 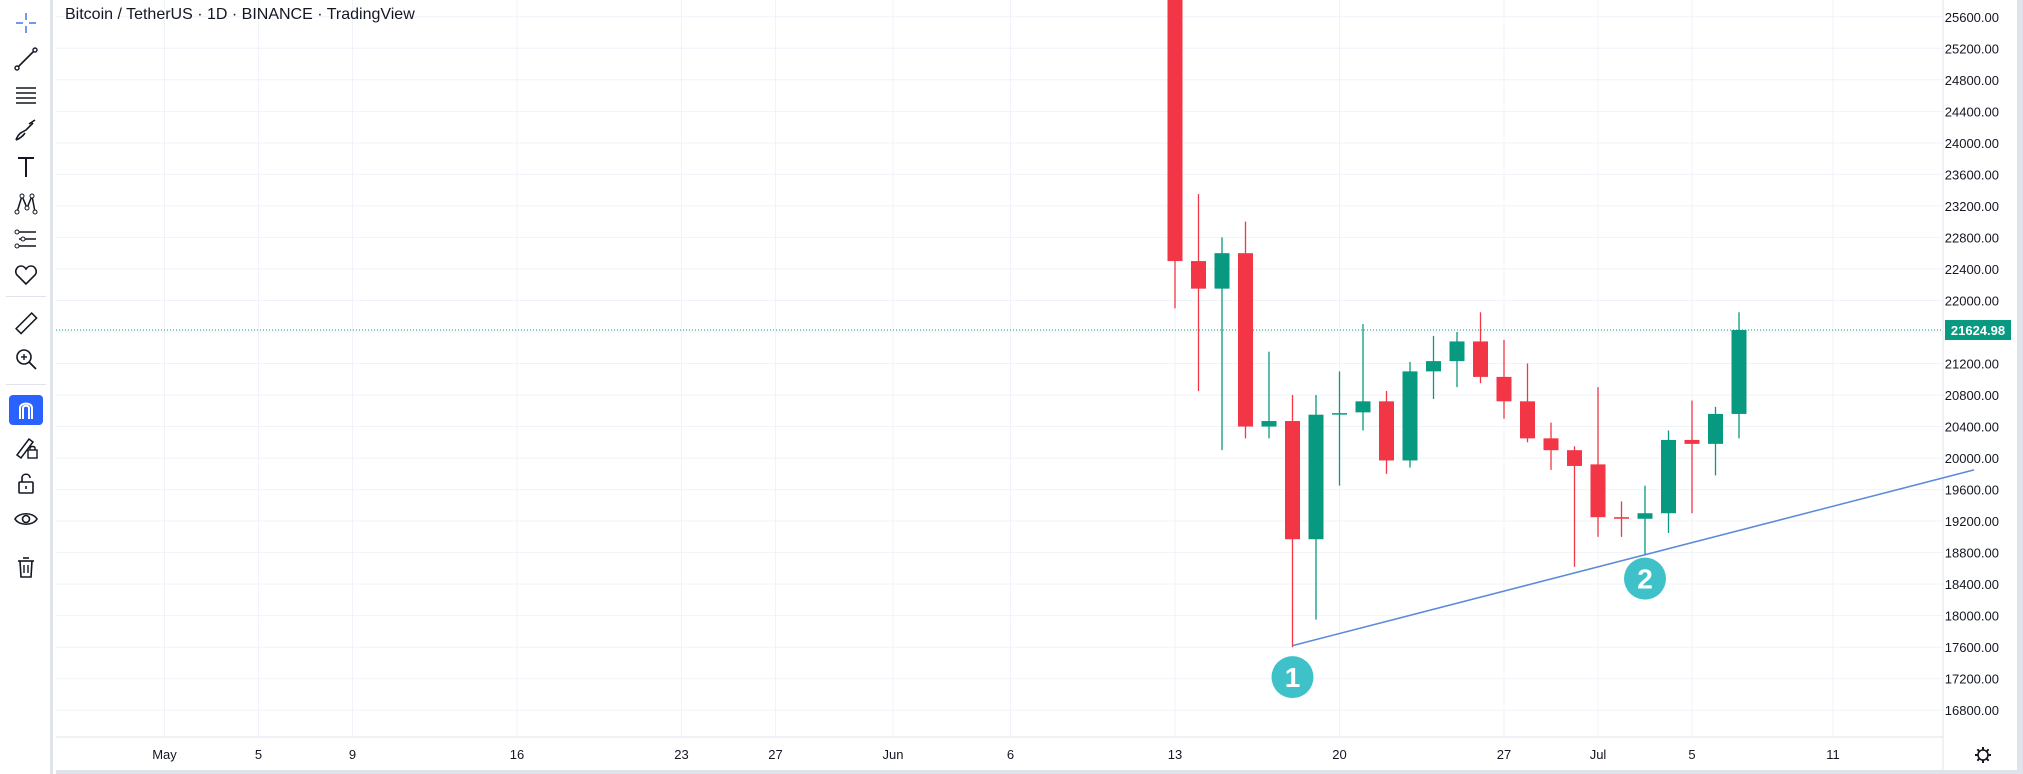 What do you see at coordinates (1010, 754) in the screenshot?
I see `time-tick-label: 6` at bounding box center [1010, 754].